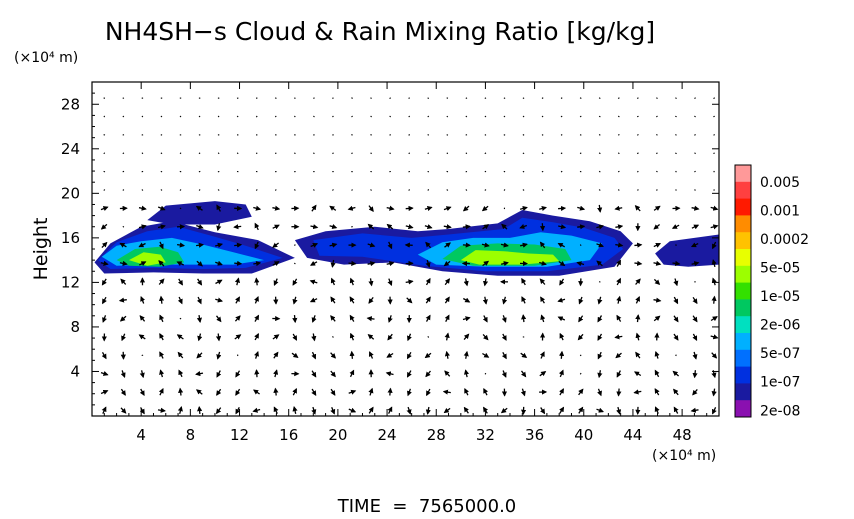  I want to click on x-tick-label: 36, so click(534, 435).